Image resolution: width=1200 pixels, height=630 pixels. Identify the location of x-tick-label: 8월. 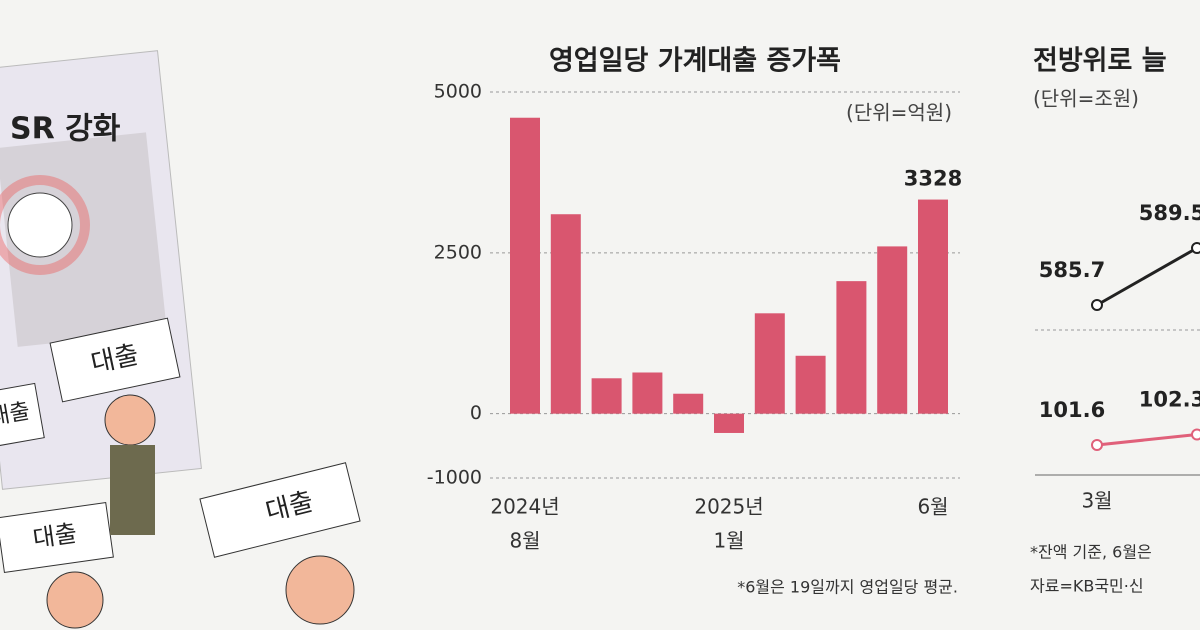
(524, 541).